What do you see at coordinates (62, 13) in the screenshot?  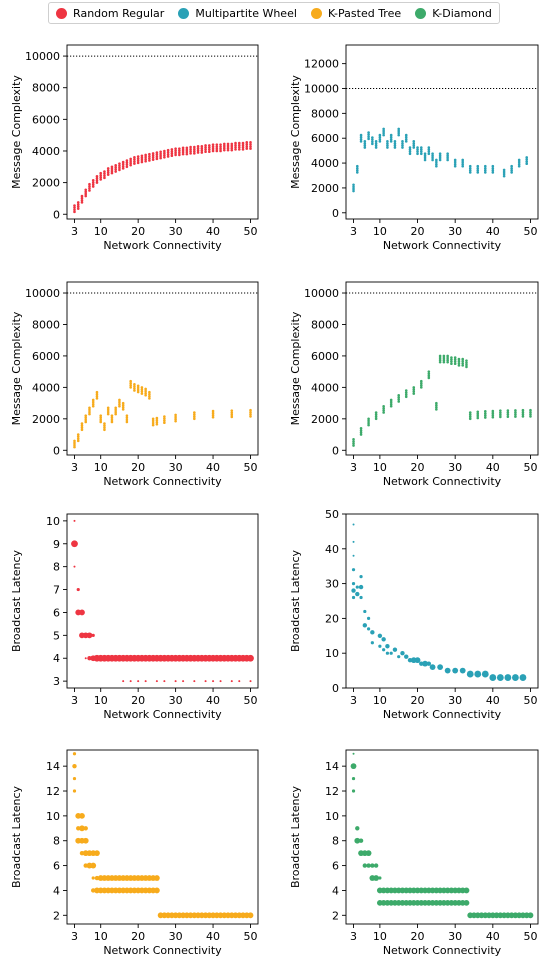 I see `legend-marker` at bounding box center [62, 13].